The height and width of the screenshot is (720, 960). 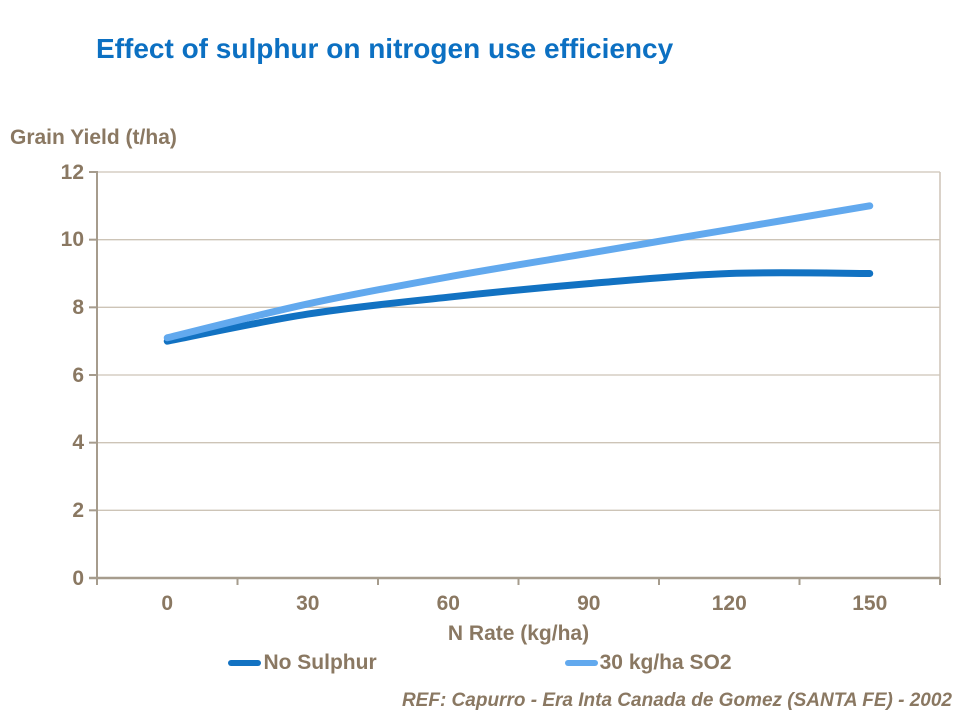 I want to click on y-tick-label: 10, so click(x=72, y=240).